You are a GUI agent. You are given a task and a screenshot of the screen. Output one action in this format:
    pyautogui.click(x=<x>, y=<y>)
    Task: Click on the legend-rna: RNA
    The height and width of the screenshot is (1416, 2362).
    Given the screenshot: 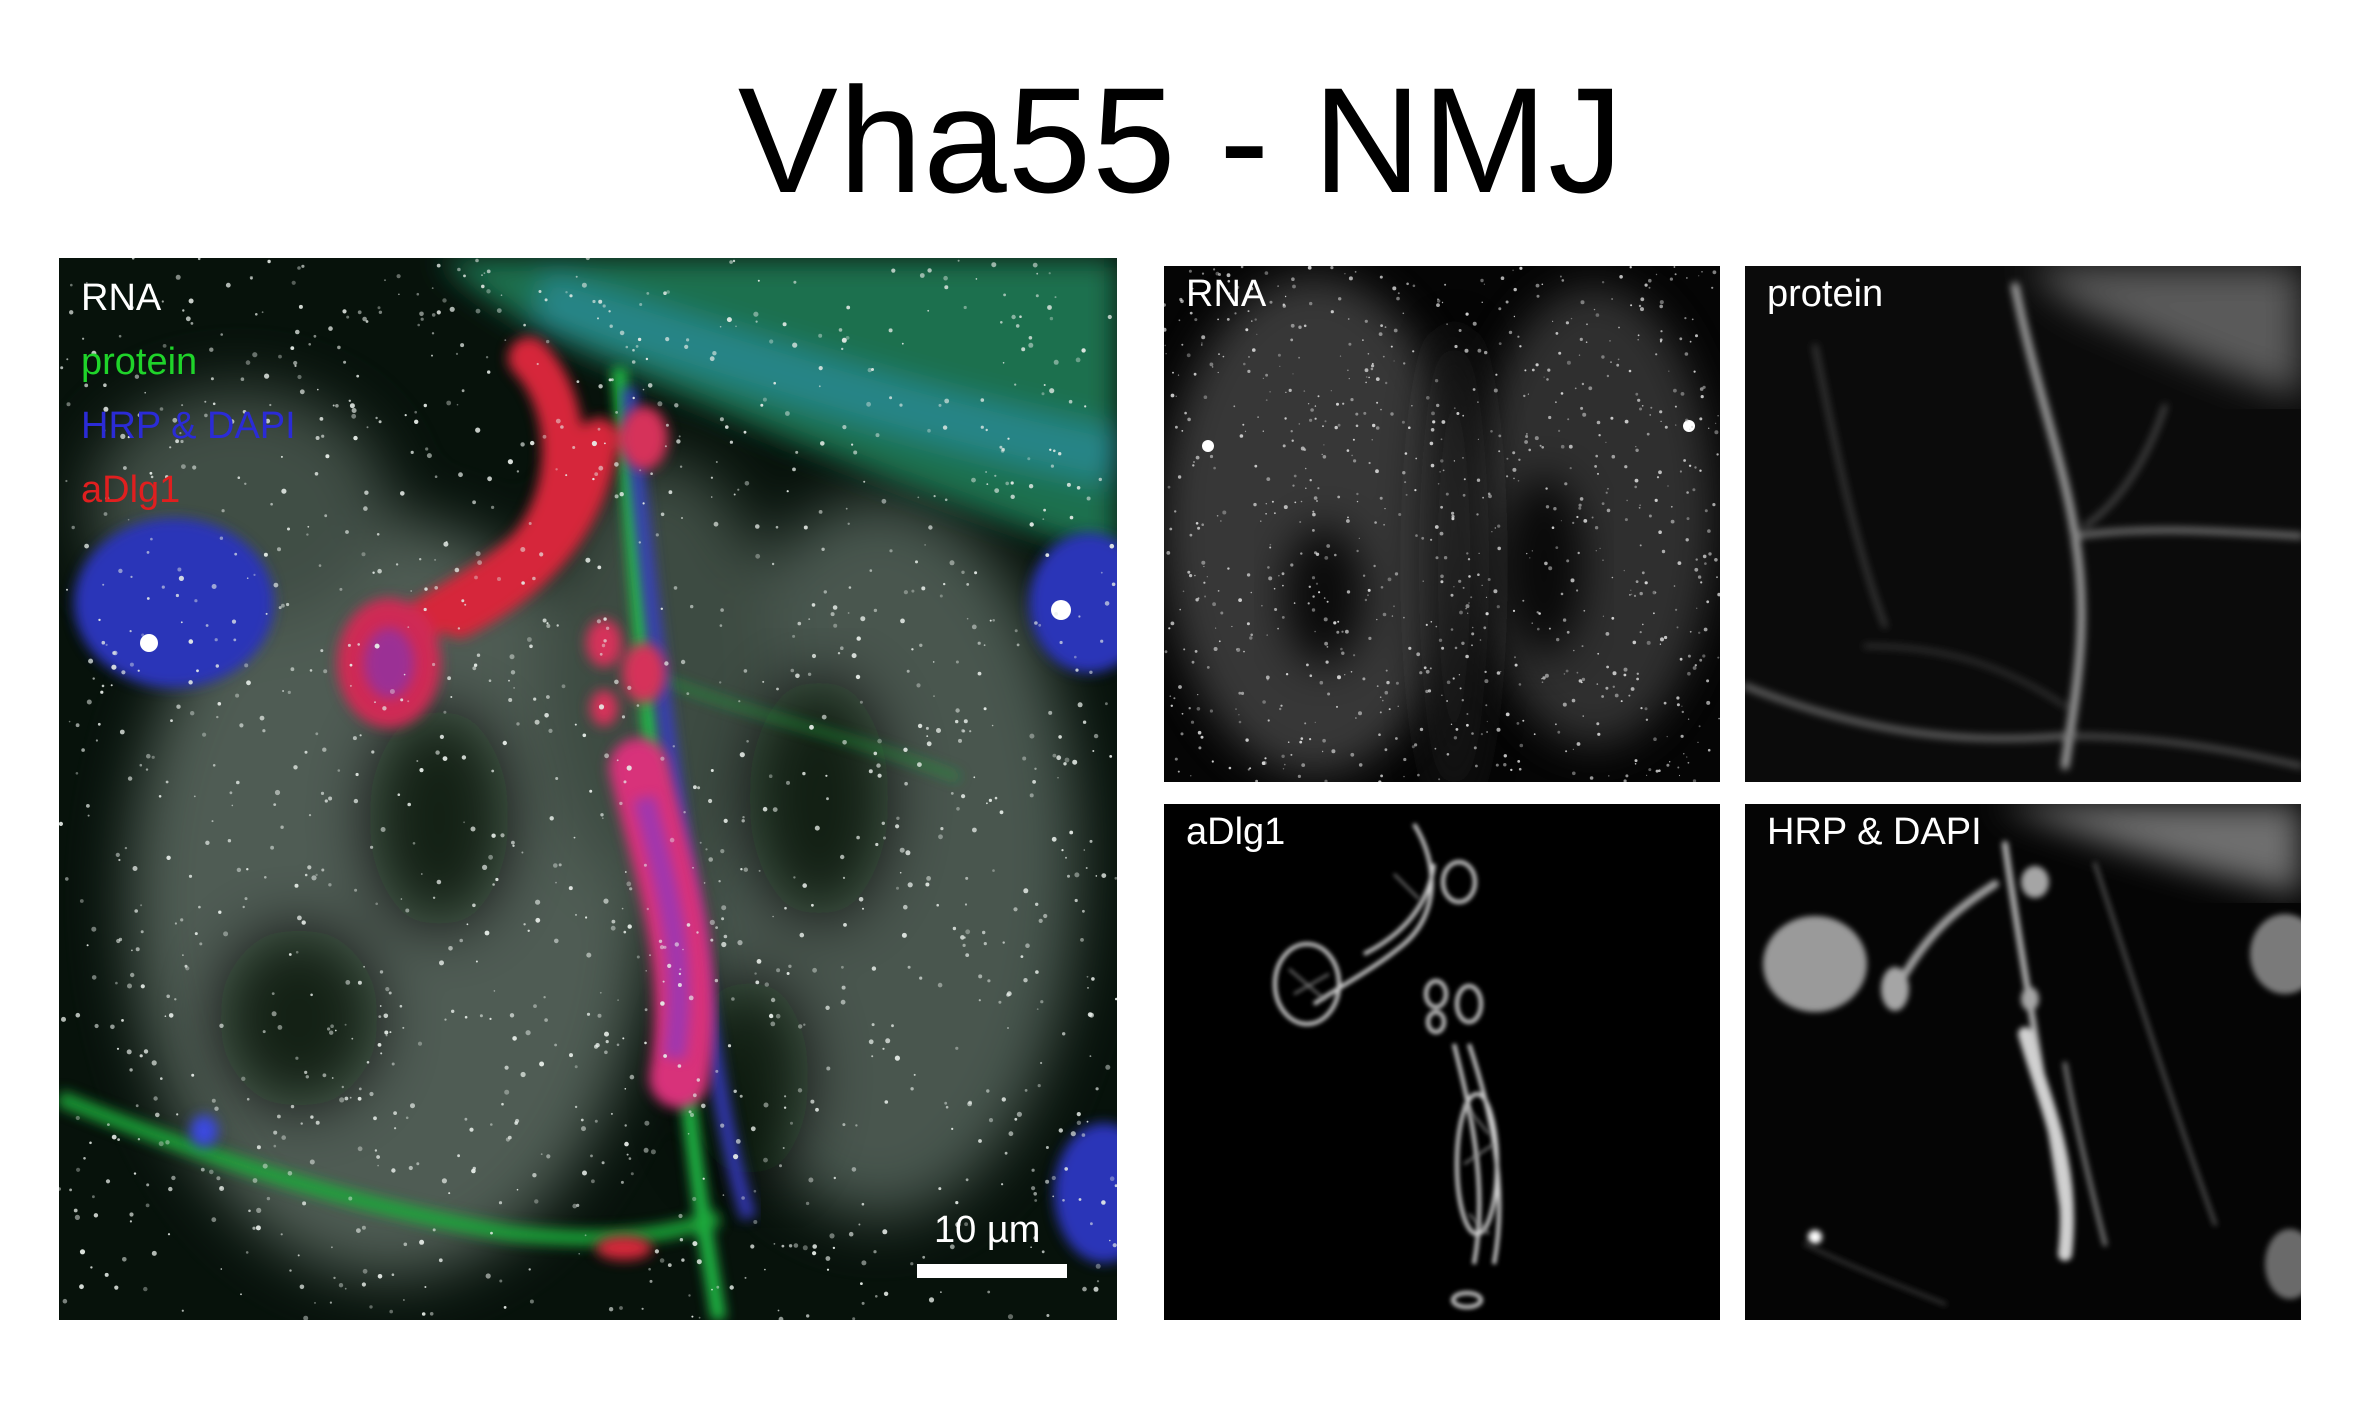 What is the action you would take?
    pyautogui.click(x=121, y=298)
    